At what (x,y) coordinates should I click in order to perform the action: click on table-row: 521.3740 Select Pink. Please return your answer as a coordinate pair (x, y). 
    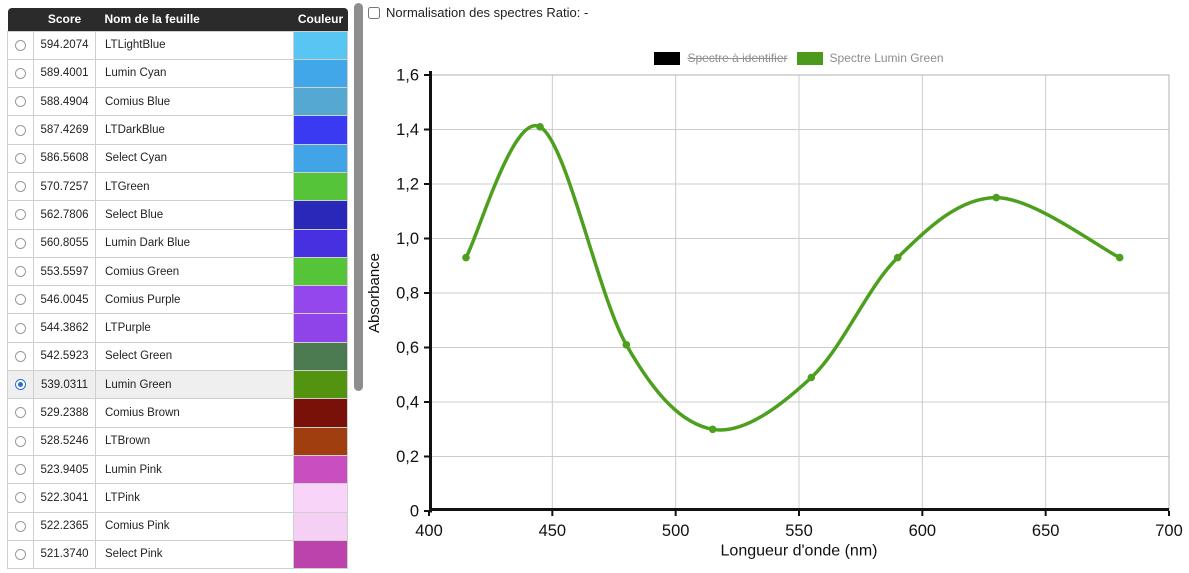
    Looking at the image, I should click on (177, 554).